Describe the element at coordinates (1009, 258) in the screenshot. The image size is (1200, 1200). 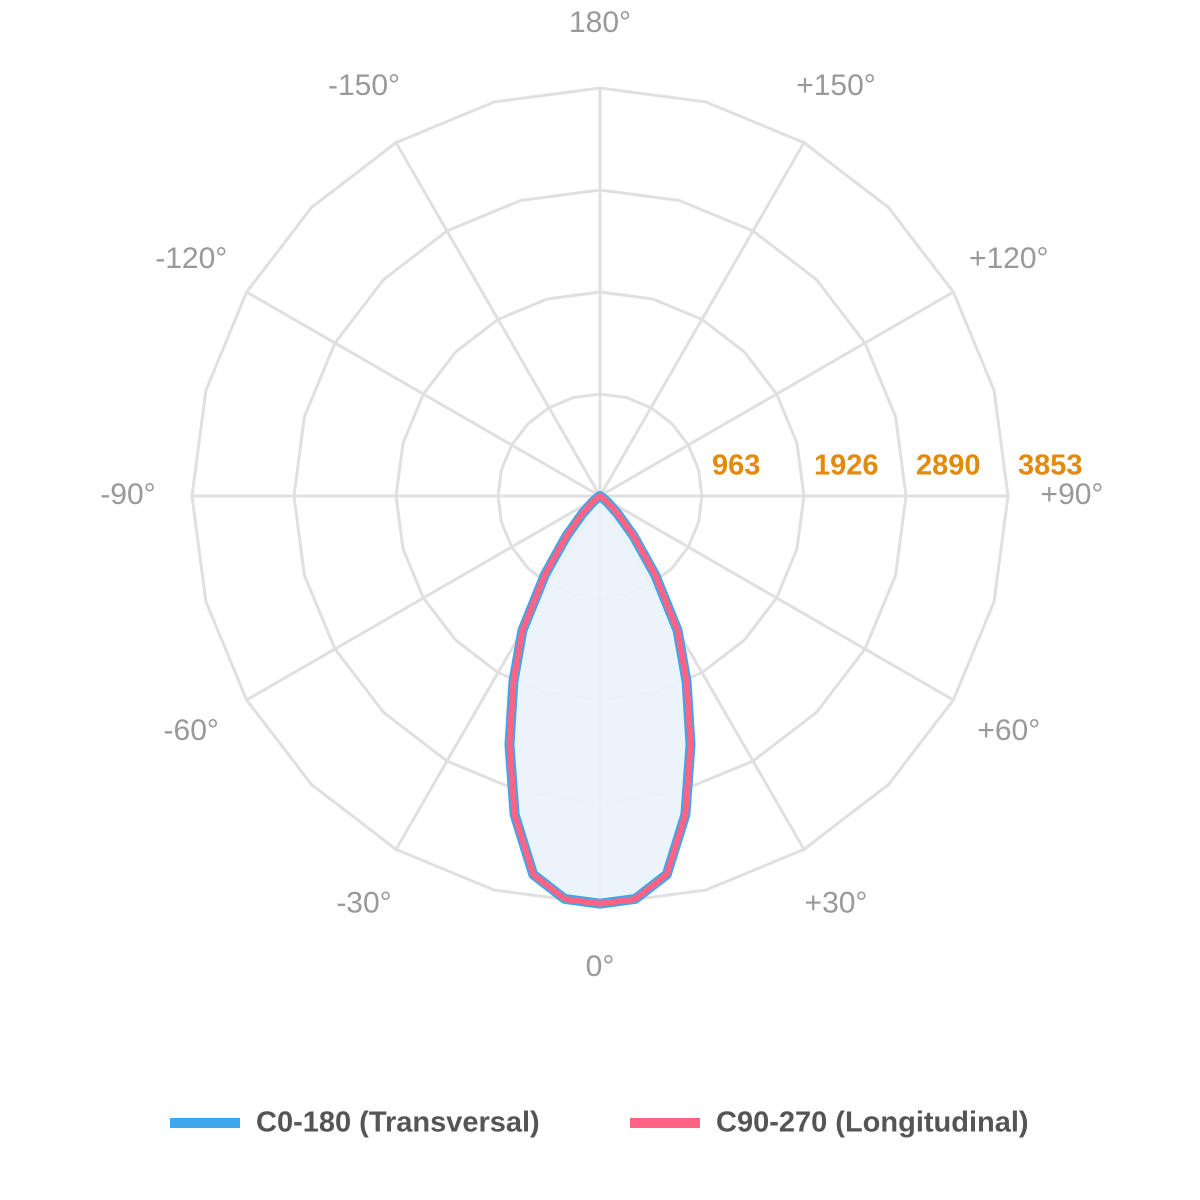
I see `angle-label: +120°` at that location.